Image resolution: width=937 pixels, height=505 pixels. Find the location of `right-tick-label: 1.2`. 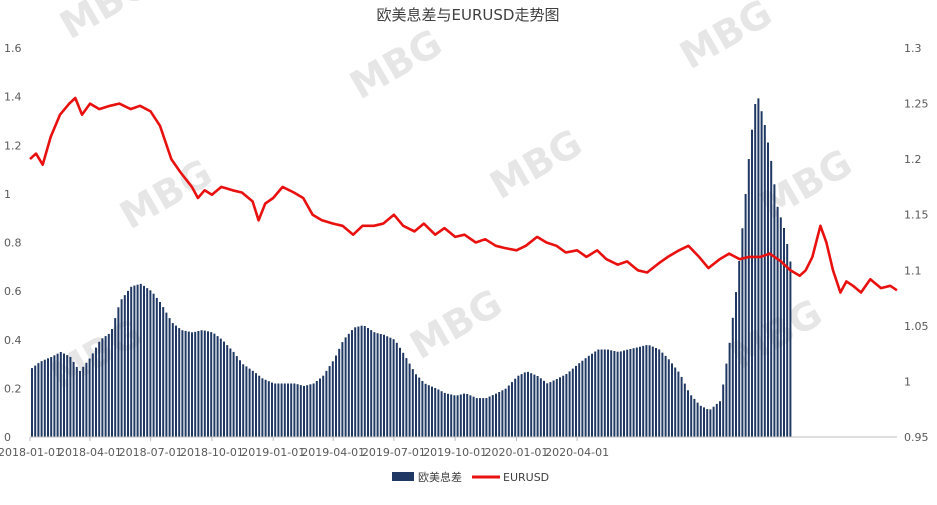

right-tick-label: 1.2 is located at coordinates (913, 159).